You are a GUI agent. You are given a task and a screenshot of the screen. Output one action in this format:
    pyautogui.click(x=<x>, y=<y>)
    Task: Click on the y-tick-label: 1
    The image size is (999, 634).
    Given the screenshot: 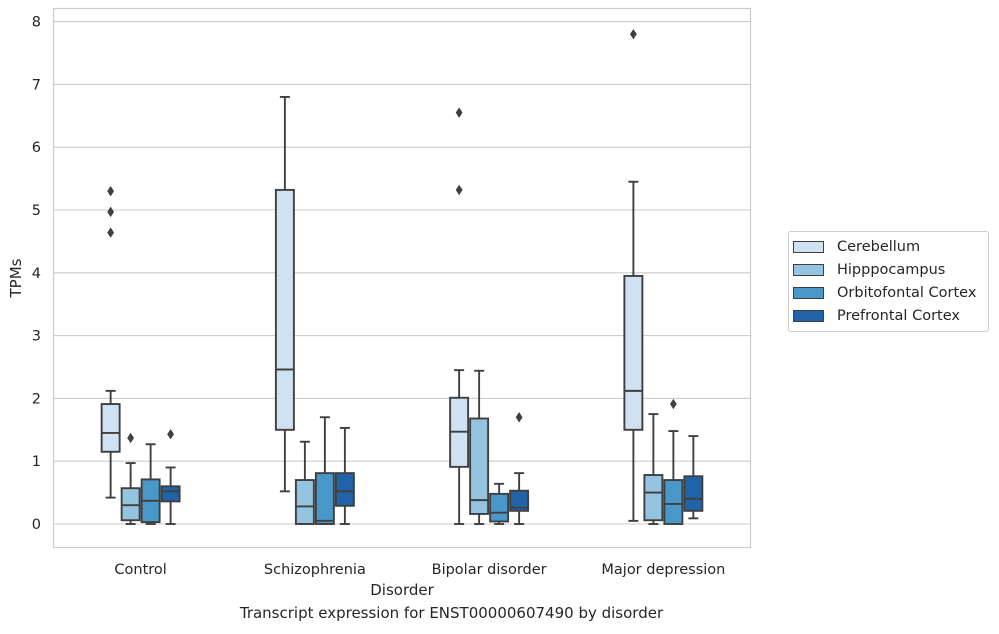 What is the action you would take?
    pyautogui.click(x=36, y=462)
    